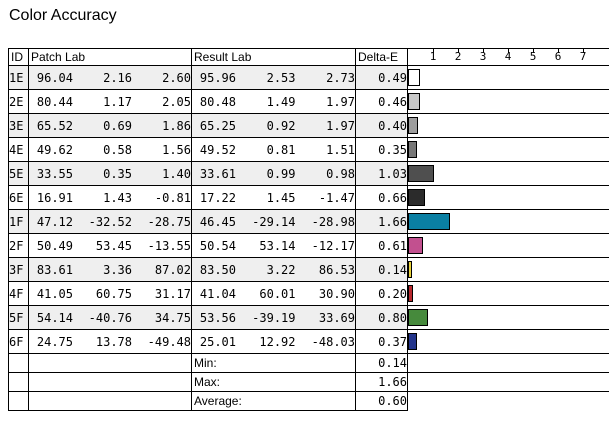 The image size is (615, 442). I want to click on scale-tick-label: 7, so click(583, 56).